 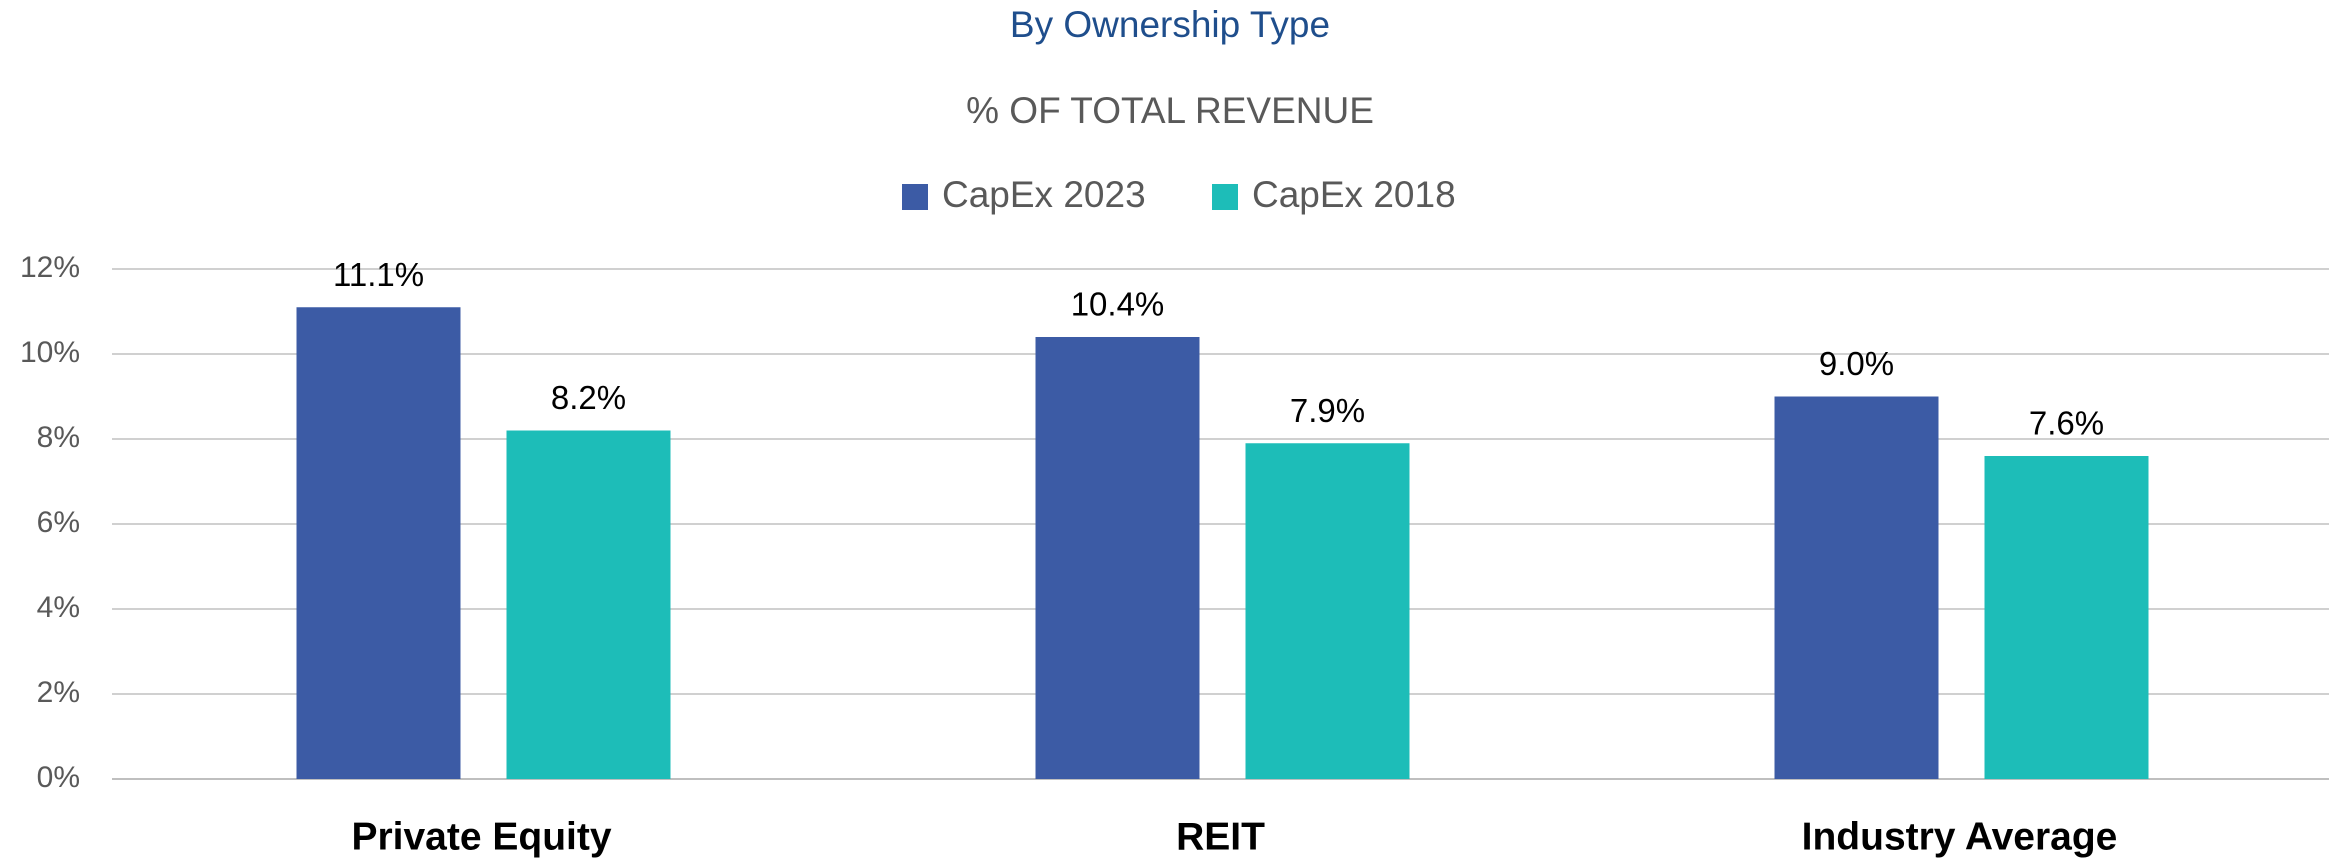 What do you see at coordinates (58, 777) in the screenshot?
I see `y-tick-label: 0%` at bounding box center [58, 777].